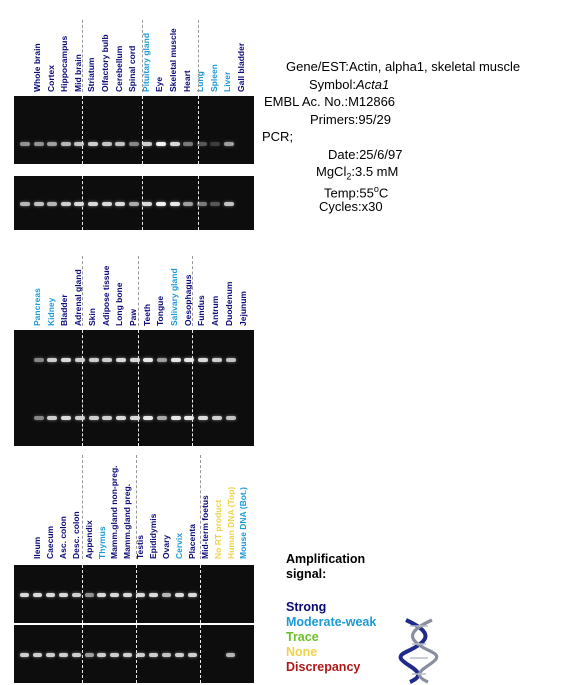 The image size is (570, 685). Describe the element at coordinates (302, 652) in the screenshot. I see `legend-none: None` at that location.